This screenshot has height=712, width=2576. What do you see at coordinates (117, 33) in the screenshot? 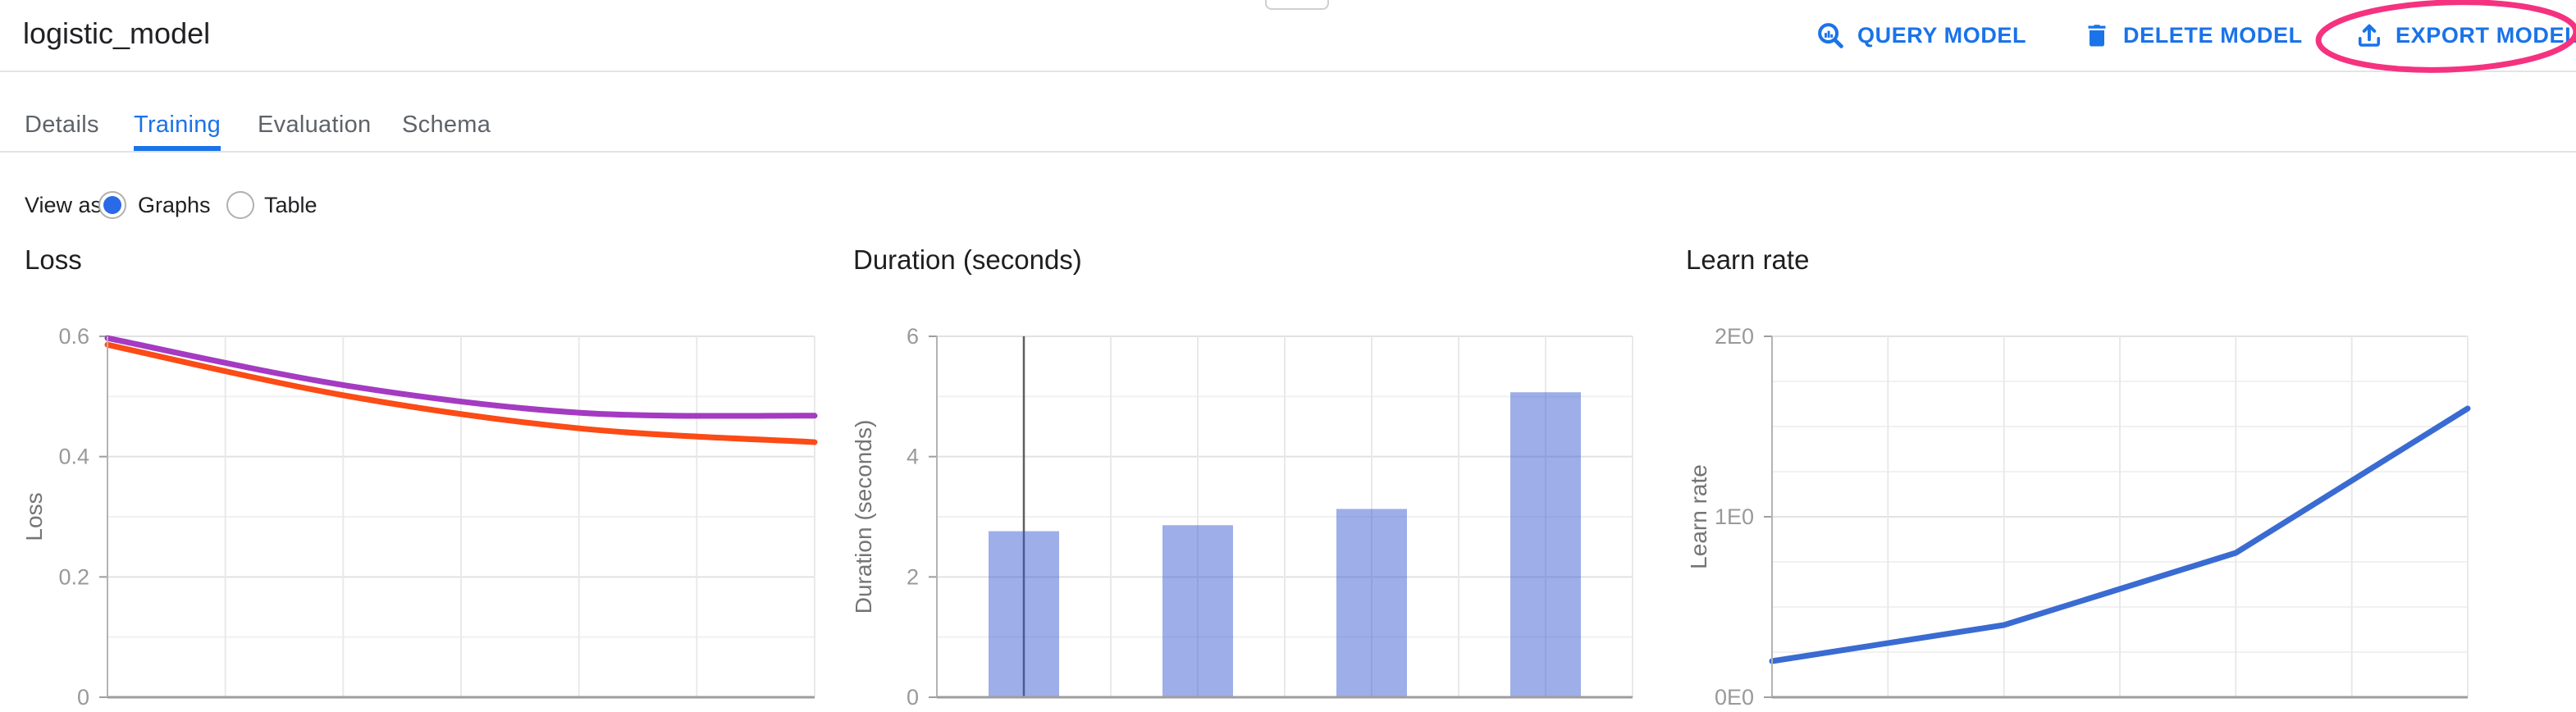
I see `page-title: logistic_model` at bounding box center [117, 33].